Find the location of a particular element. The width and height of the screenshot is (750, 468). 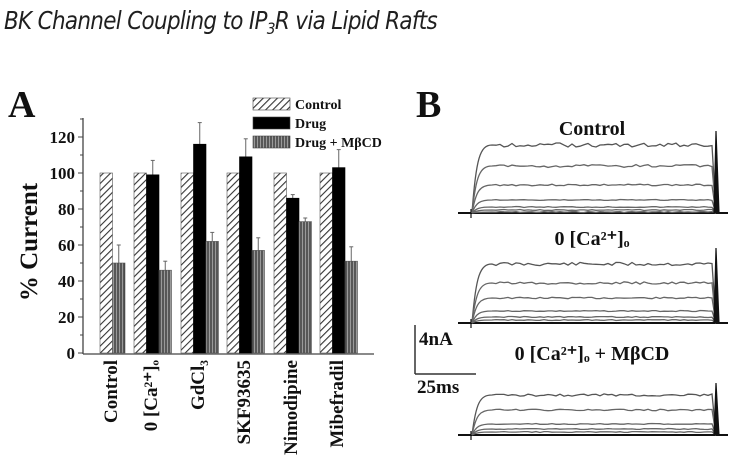

trace-panel: 0 [Ca²⁺]ₒ is located at coordinates (593, 278).